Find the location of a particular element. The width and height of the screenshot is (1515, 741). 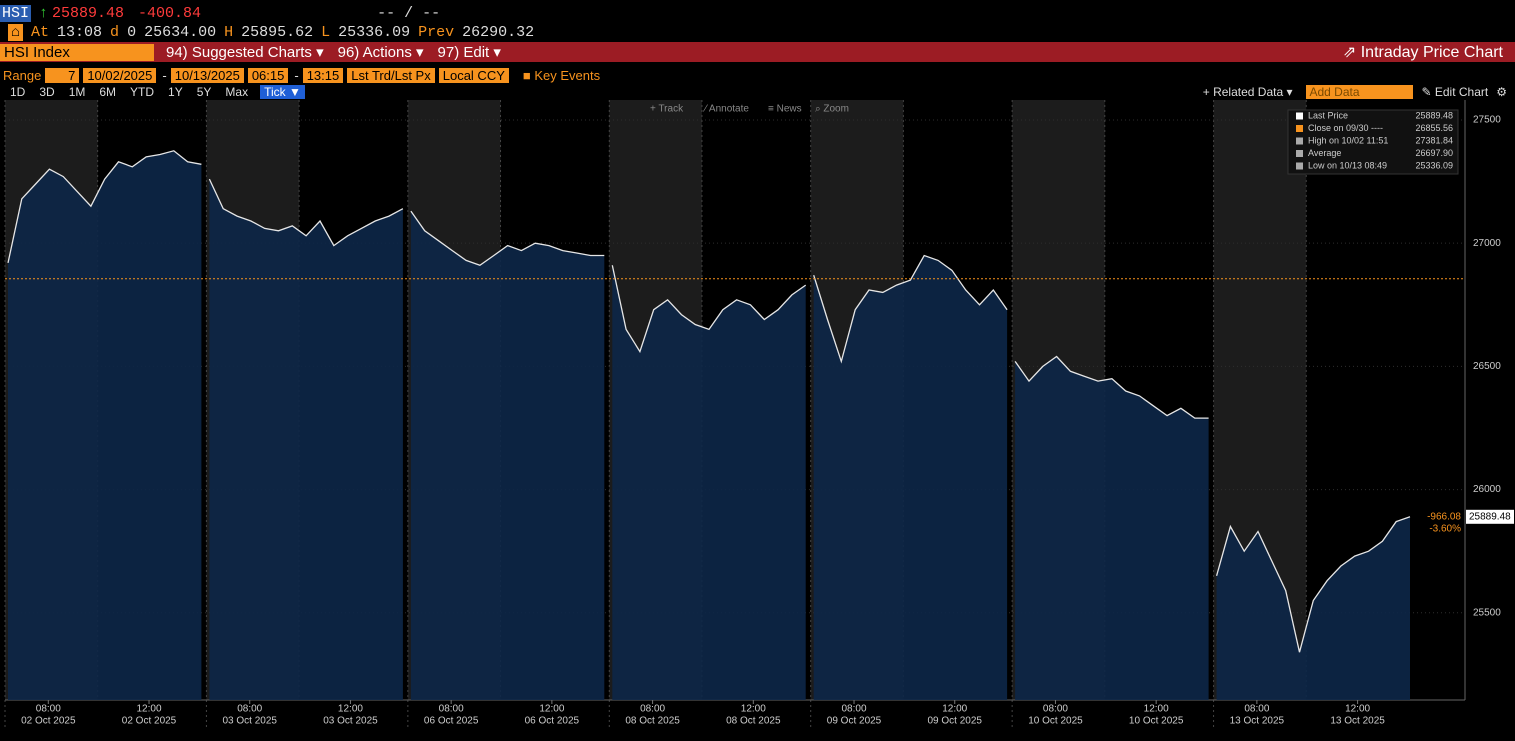

period-button: Tick ▼ is located at coordinates (282, 92).